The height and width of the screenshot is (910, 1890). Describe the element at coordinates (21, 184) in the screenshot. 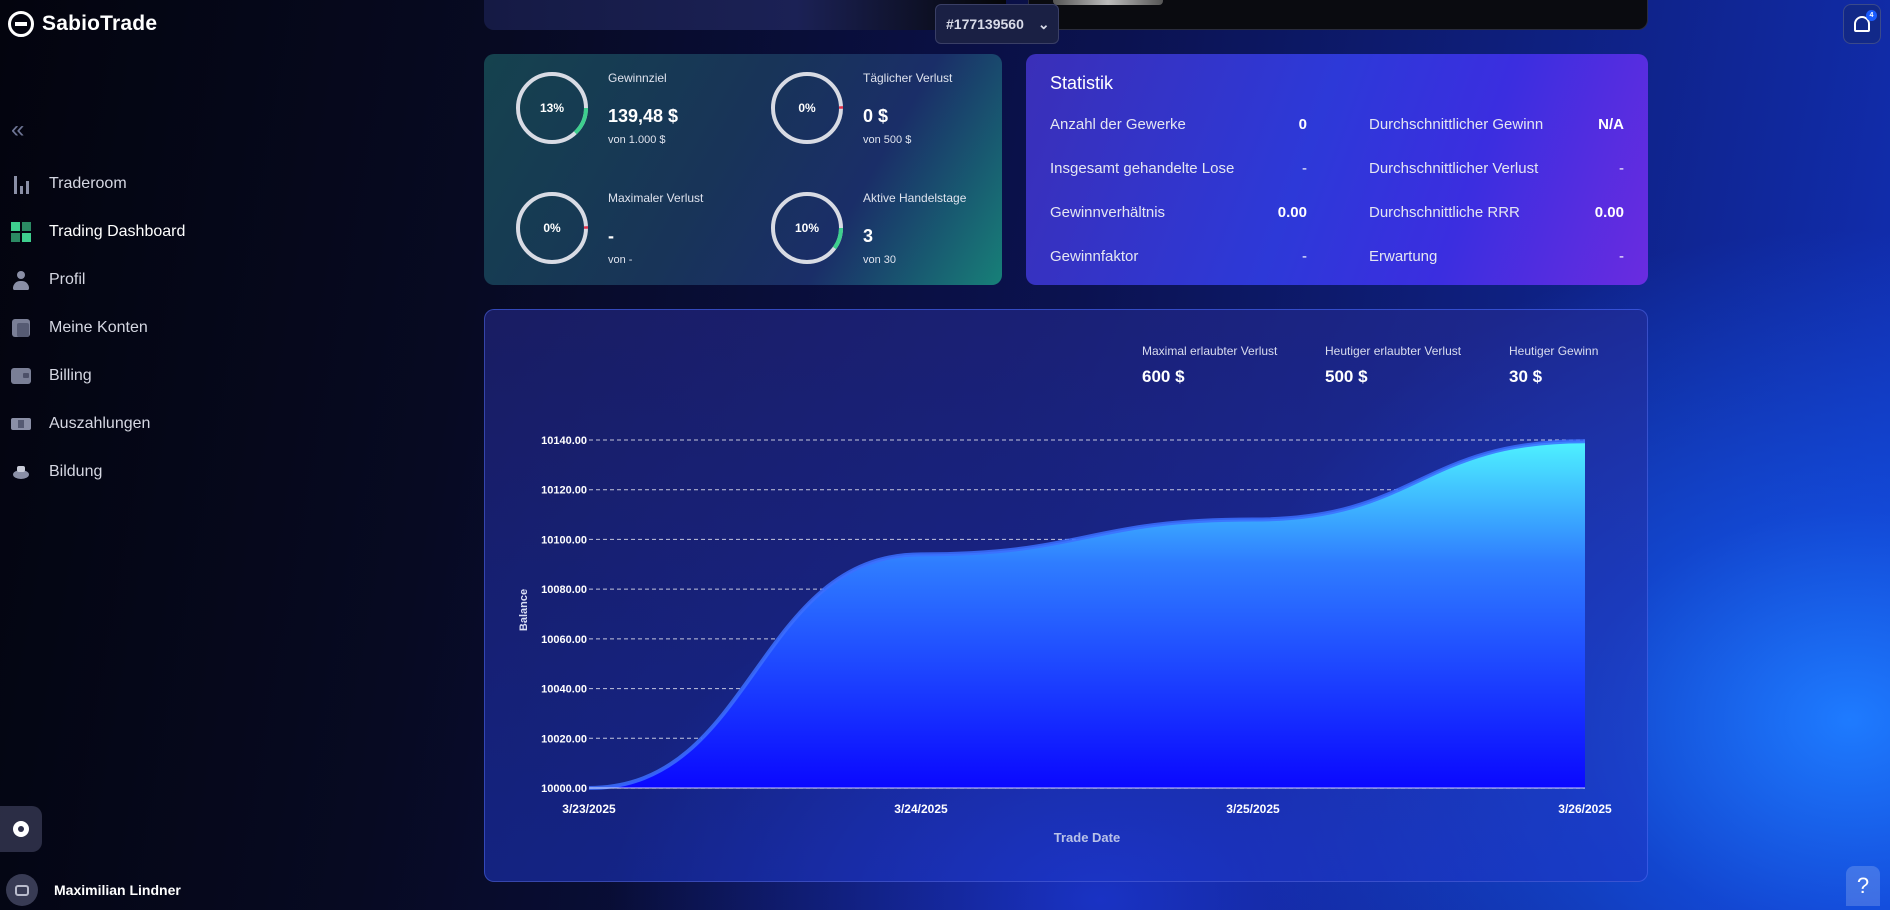

I see `bar-chart-icon` at that location.